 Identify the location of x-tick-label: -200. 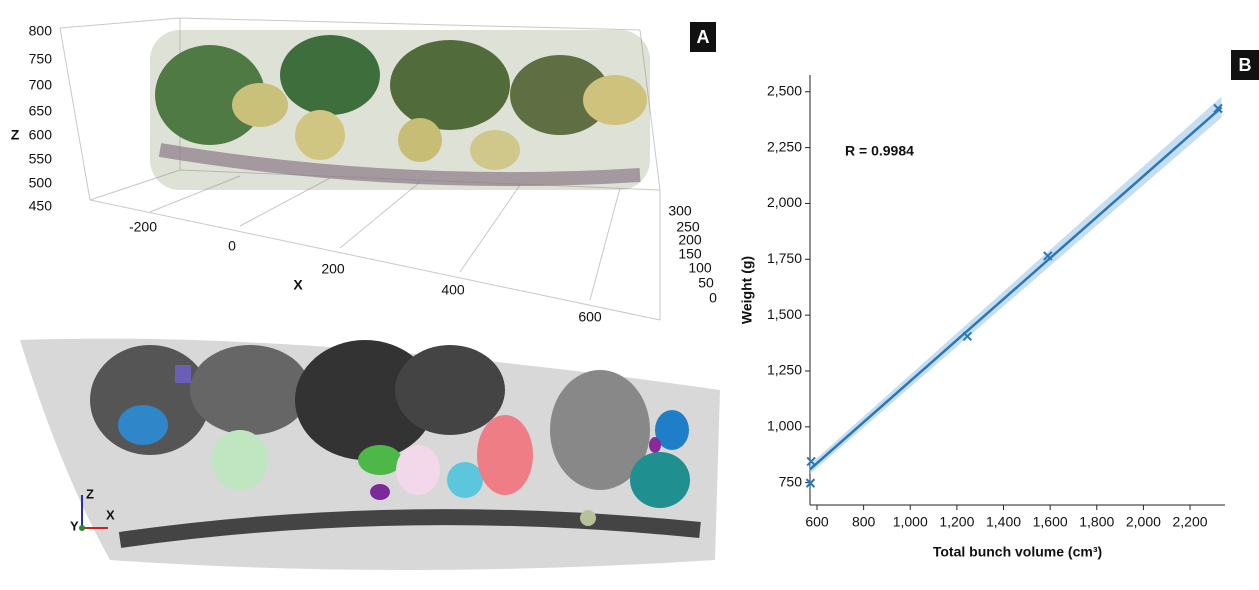
(143, 227).